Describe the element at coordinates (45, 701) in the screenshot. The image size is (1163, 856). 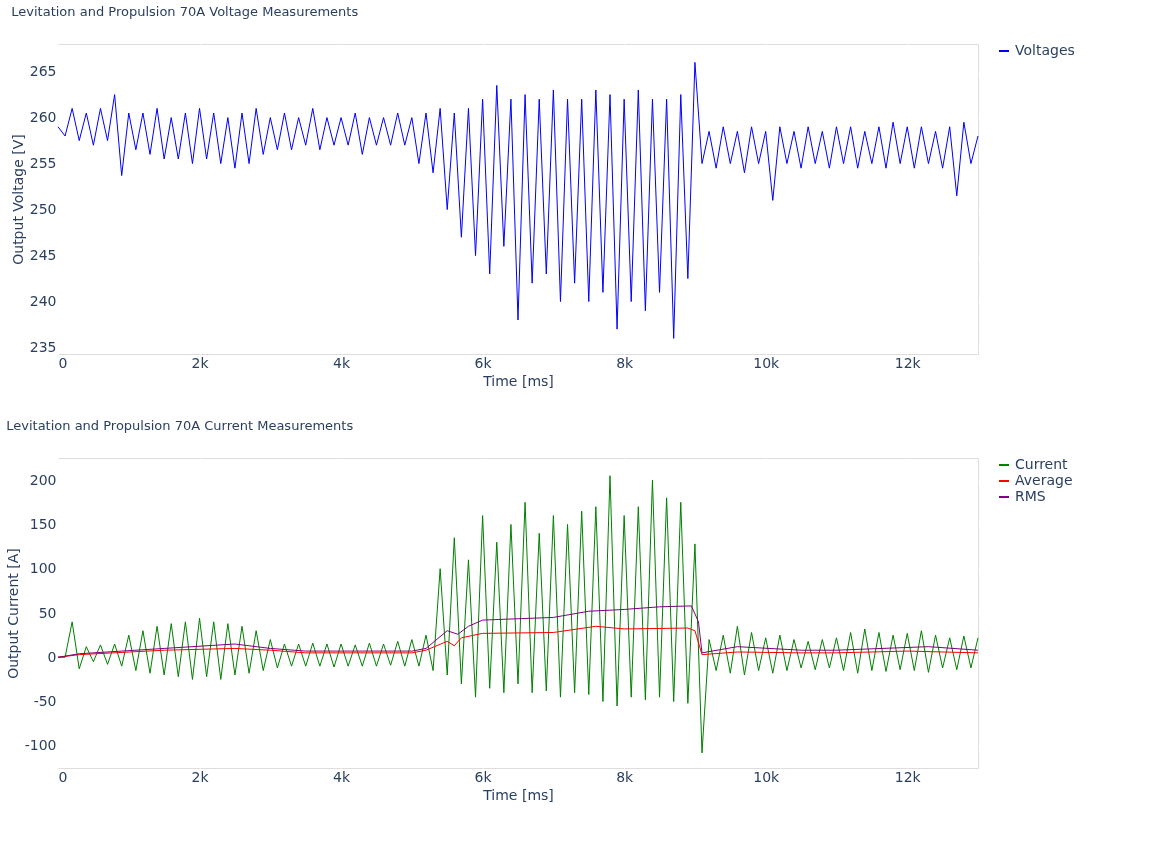
I see `y-tick-label: -50` at that location.